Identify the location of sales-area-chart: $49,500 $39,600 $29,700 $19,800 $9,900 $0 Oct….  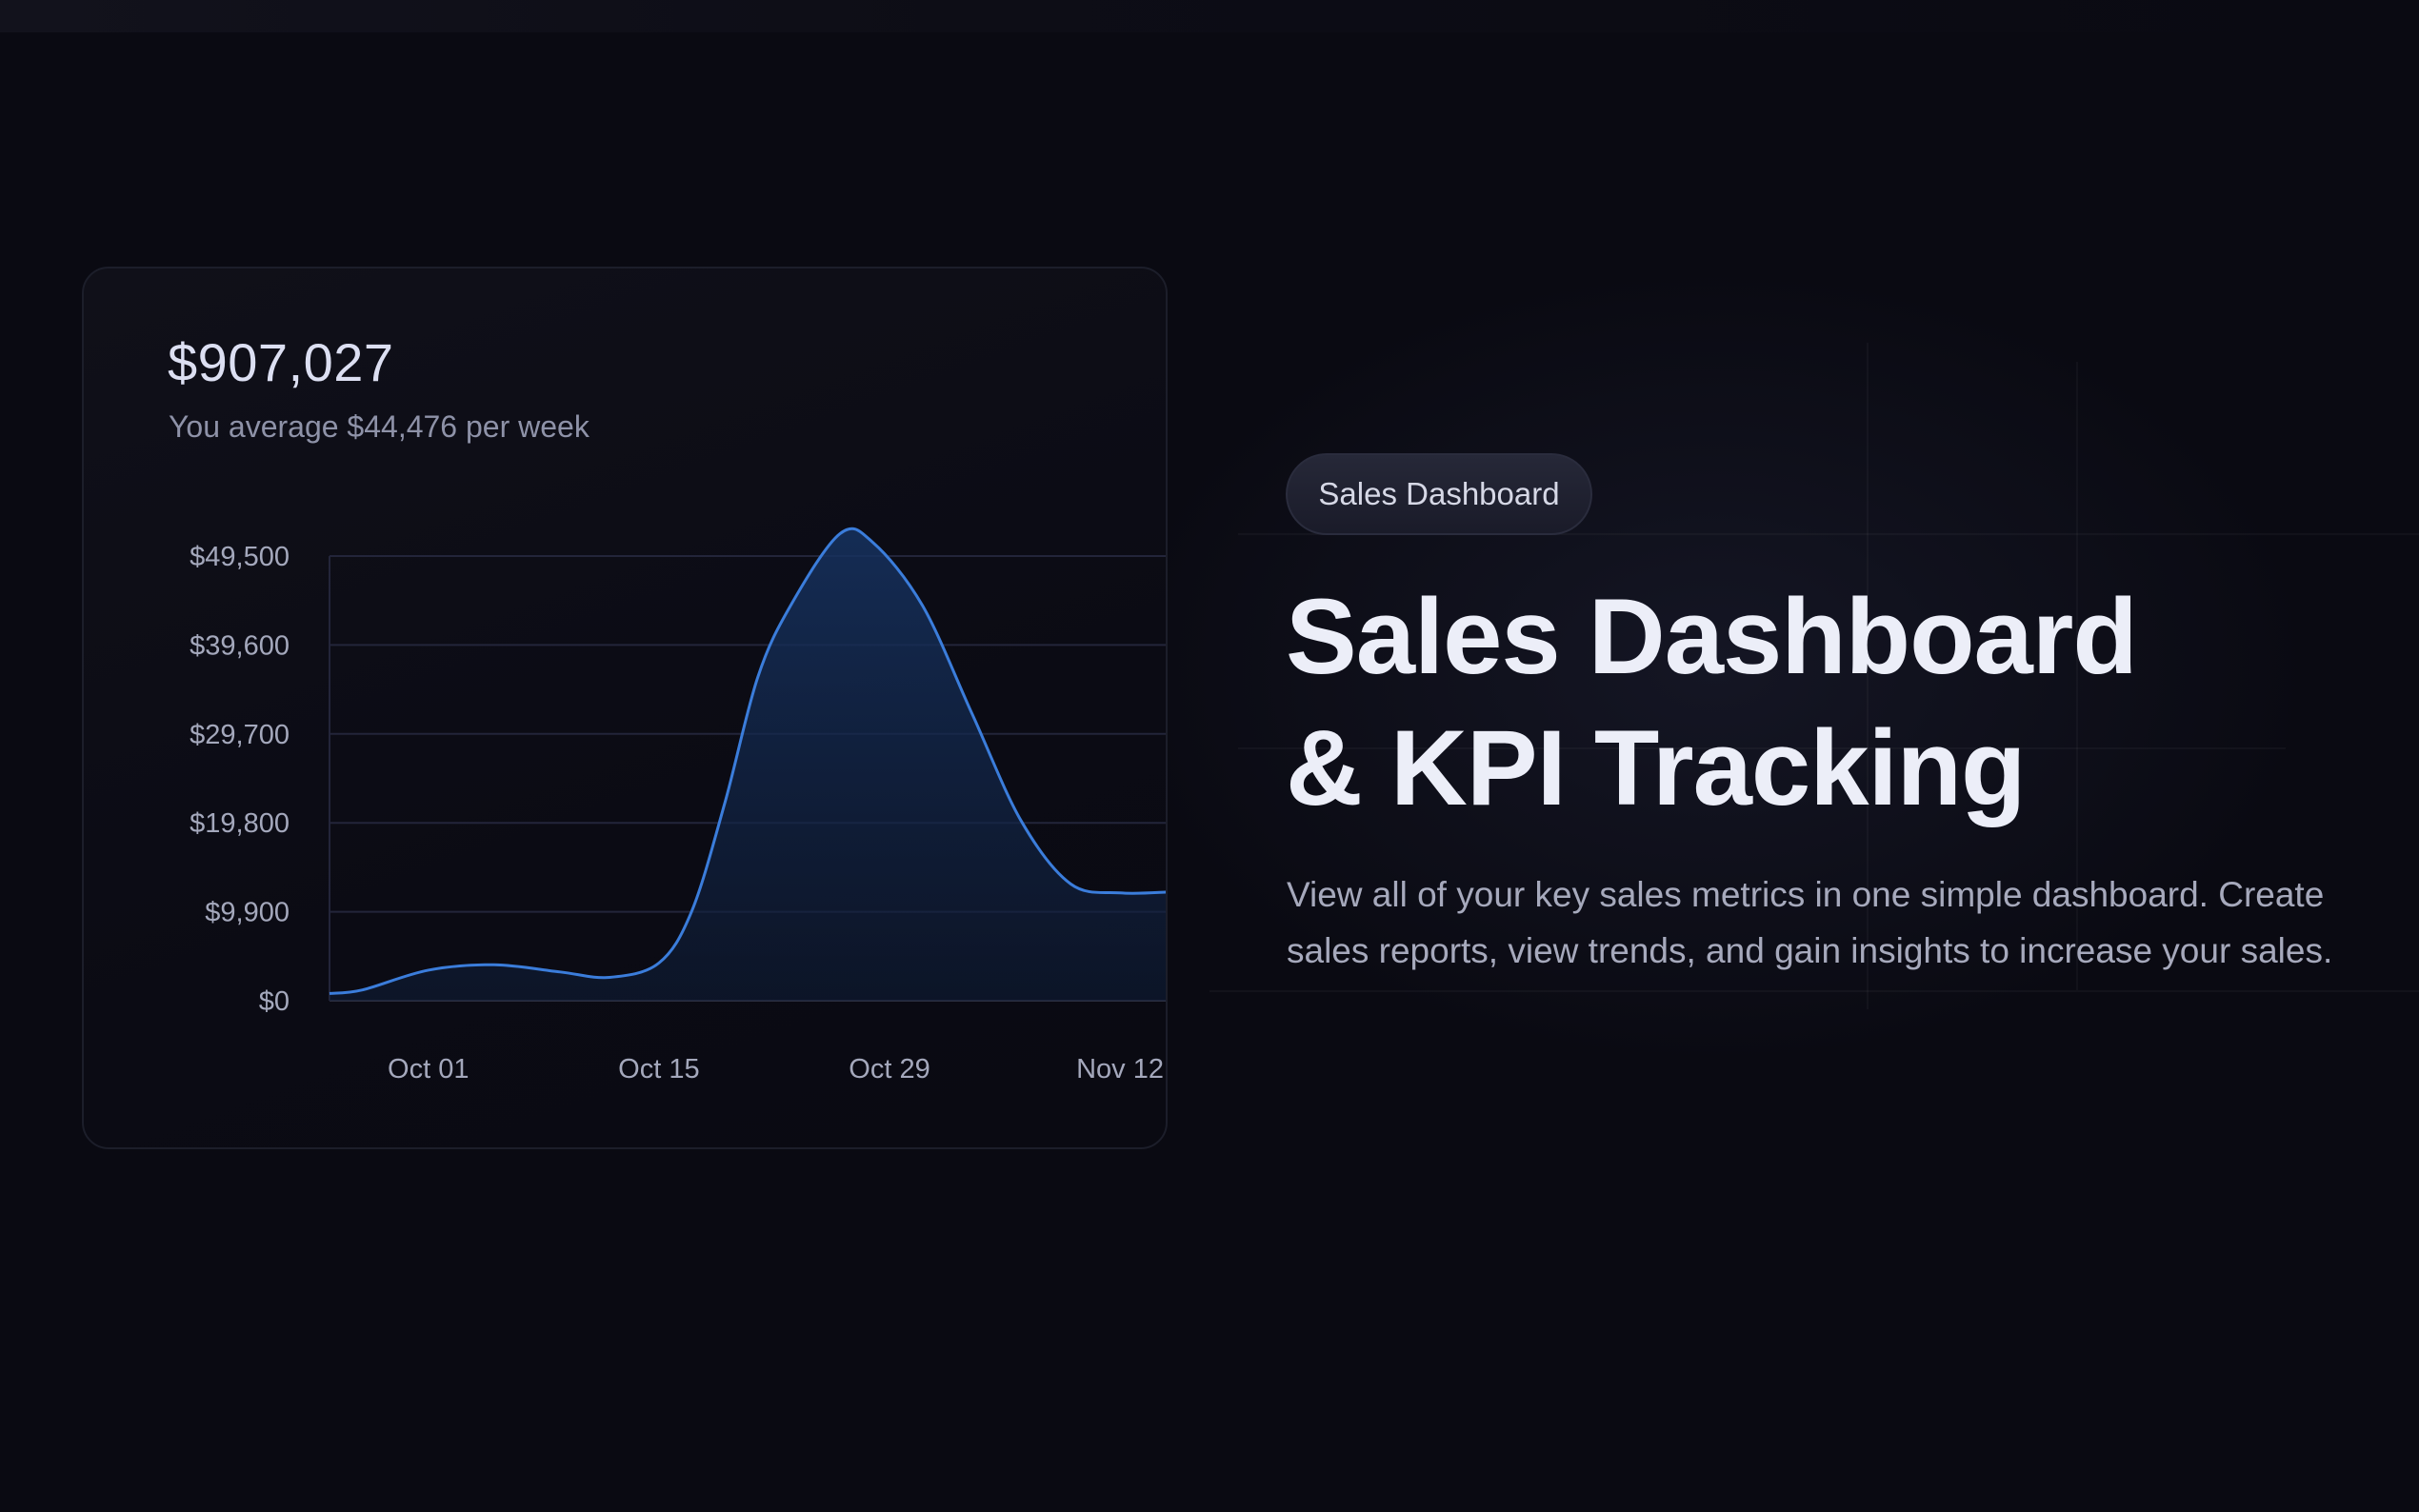
(678, 805).